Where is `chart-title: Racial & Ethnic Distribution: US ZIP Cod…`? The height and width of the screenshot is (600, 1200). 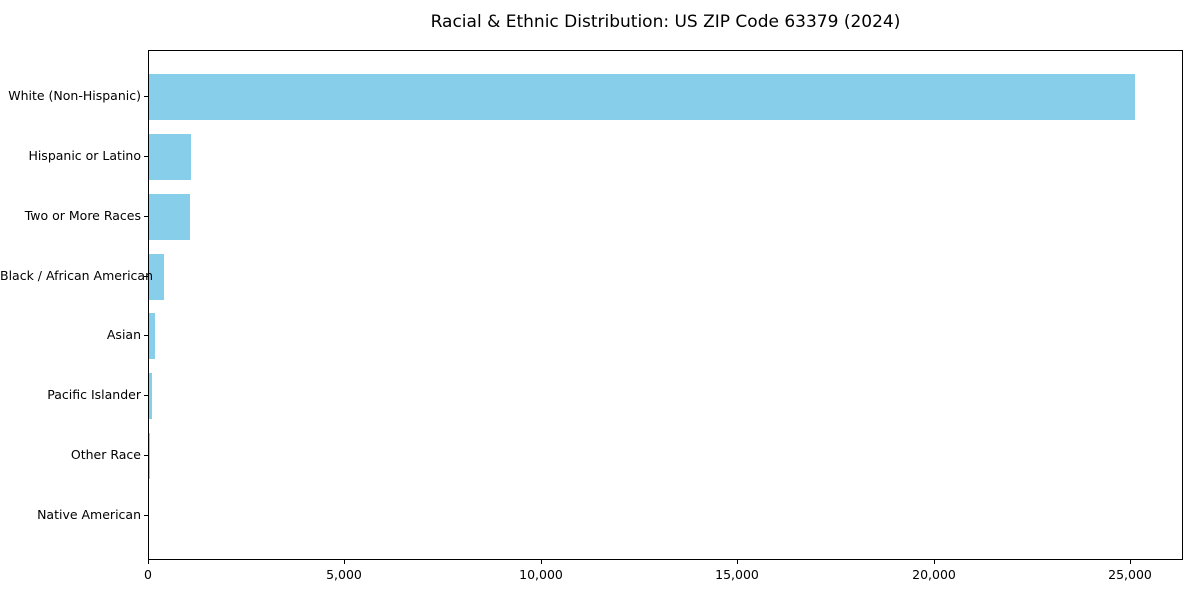 chart-title: Racial & Ethnic Distribution: US ZIP Cod… is located at coordinates (665, 22).